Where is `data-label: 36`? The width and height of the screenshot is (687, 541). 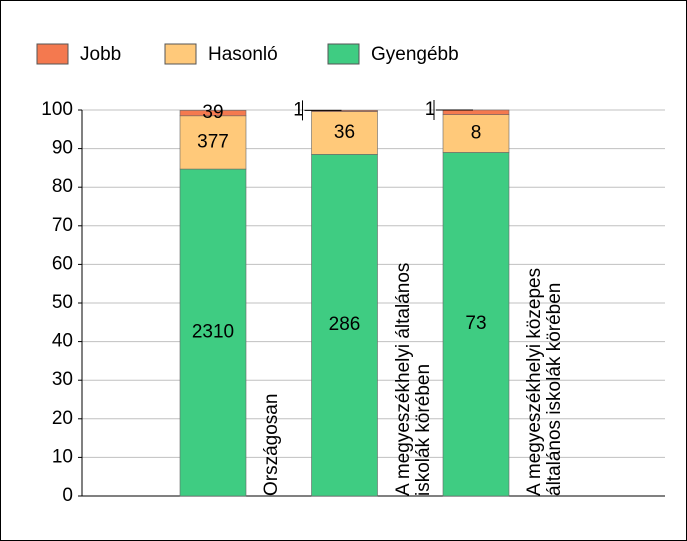 data-label: 36 is located at coordinates (344, 132).